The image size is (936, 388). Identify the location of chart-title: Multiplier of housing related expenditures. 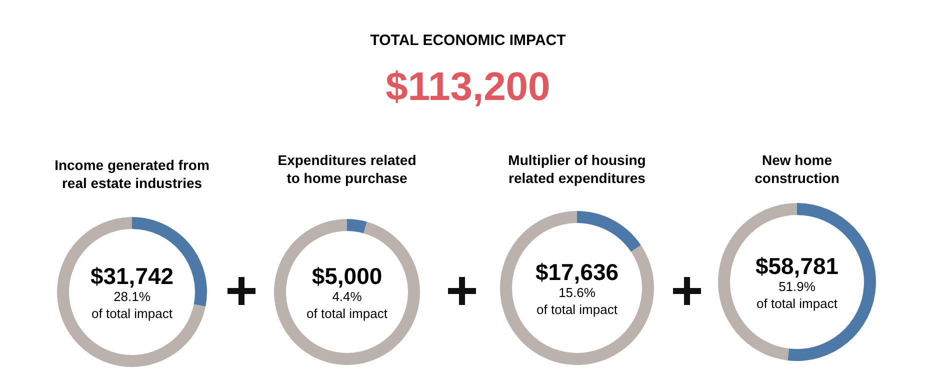
(577, 169).